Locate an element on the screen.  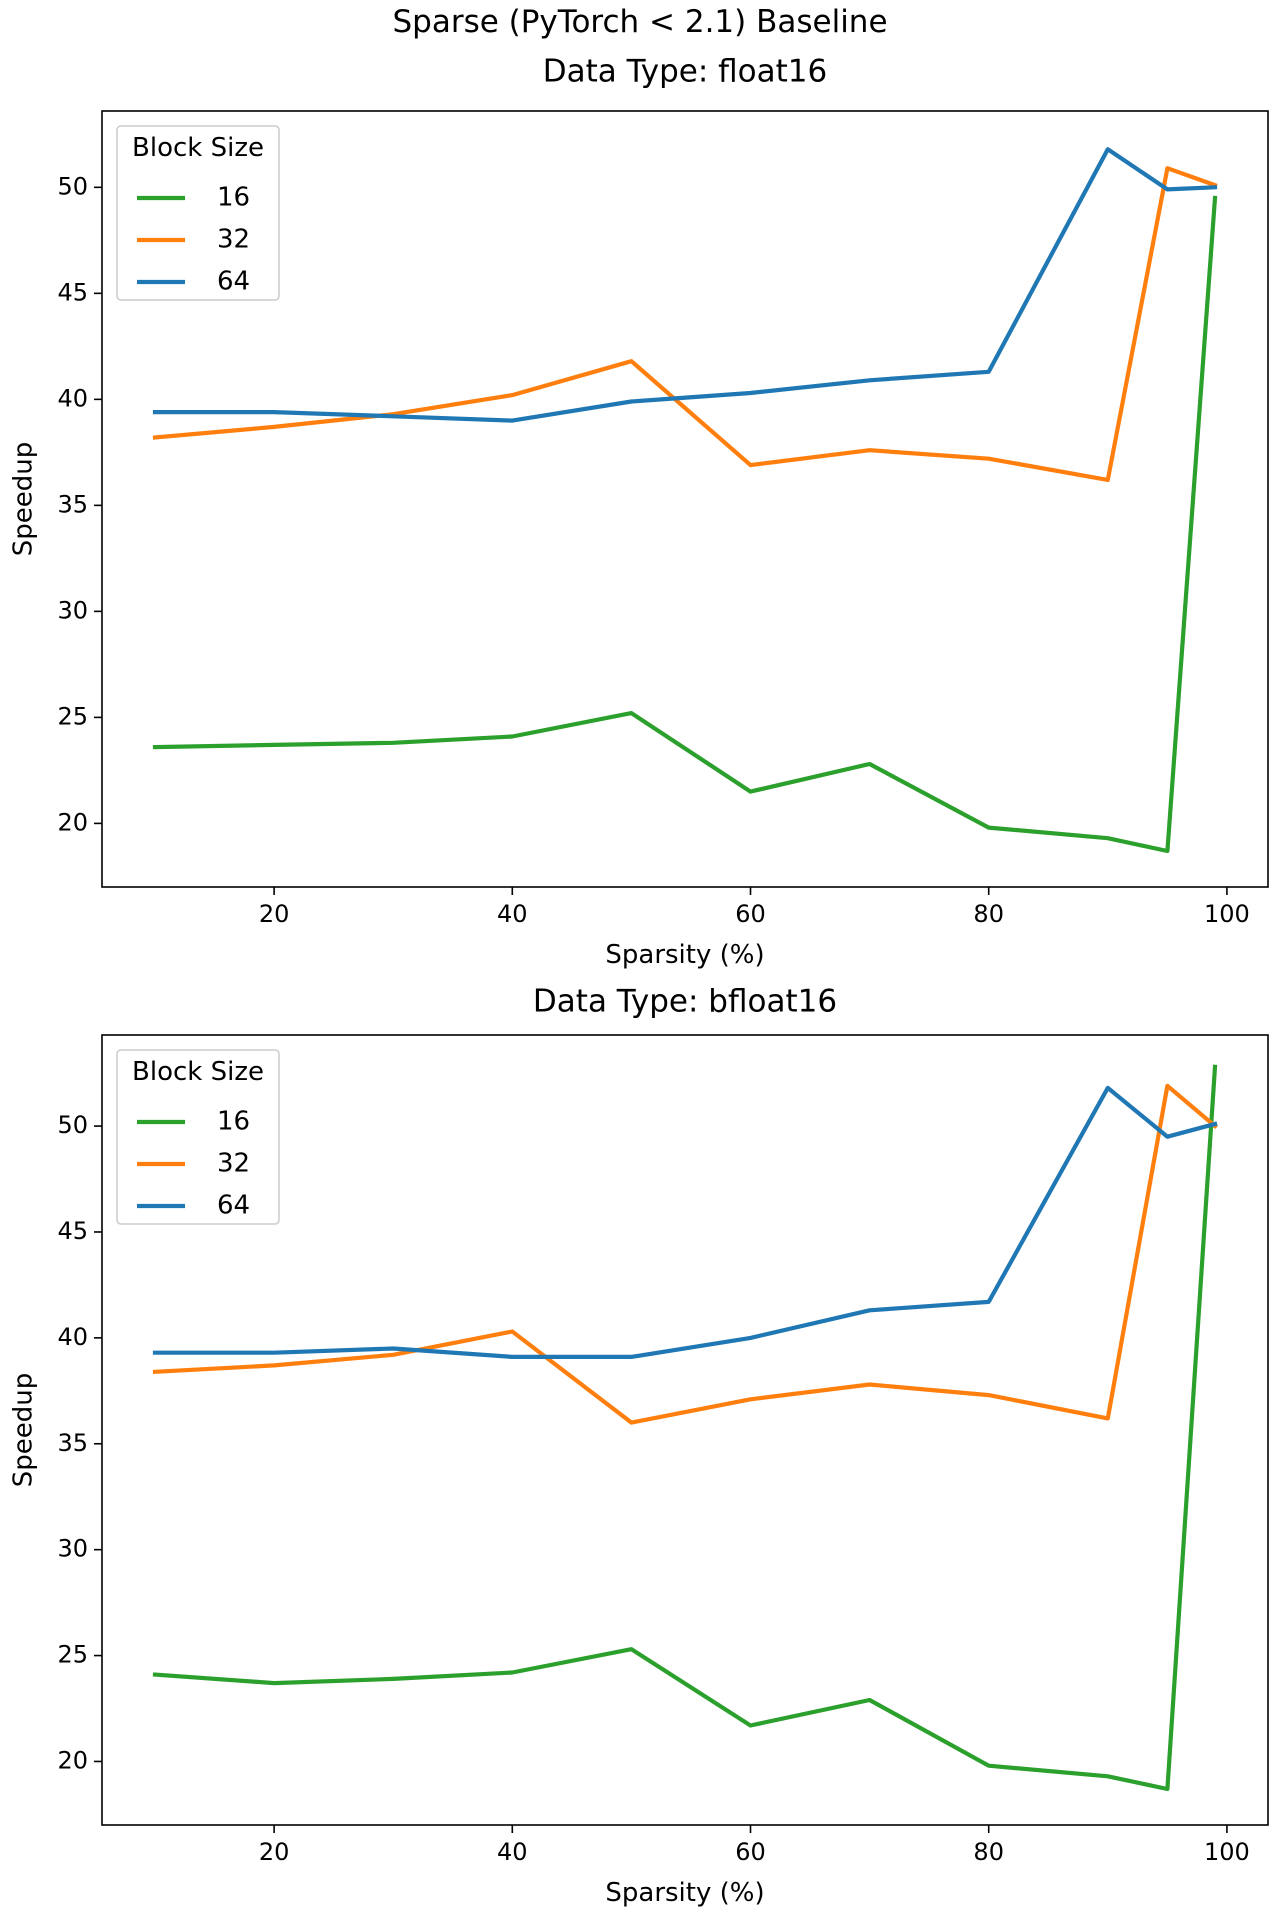
figure-title: Sparse (PyTorch < 2.1) Baseline is located at coordinates (640, 22).